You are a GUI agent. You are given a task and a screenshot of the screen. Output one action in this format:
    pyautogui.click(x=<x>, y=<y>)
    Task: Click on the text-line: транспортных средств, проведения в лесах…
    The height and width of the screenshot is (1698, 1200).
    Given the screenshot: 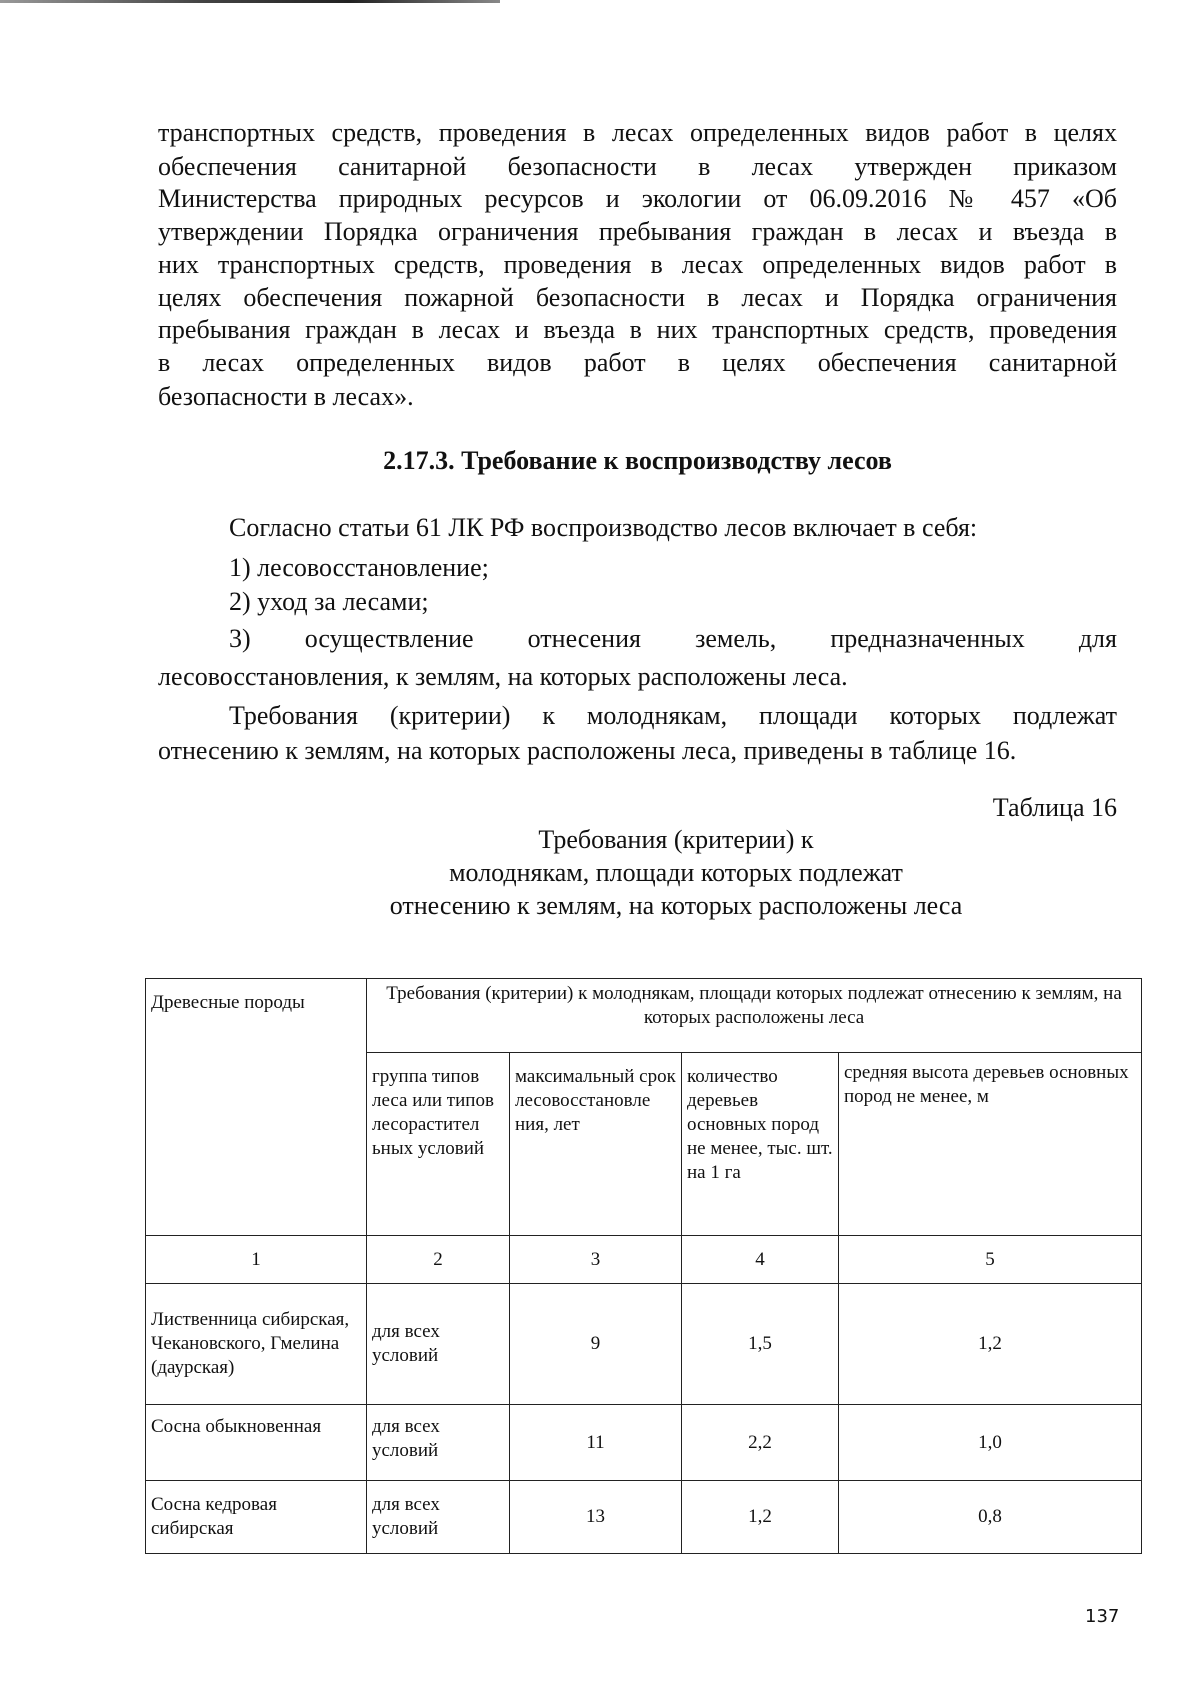 What is the action you would take?
    pyautogui.click(x=637, y=132)
    